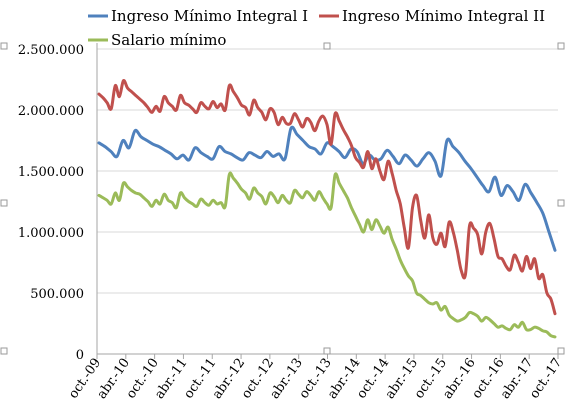 This screenshot has height=415, width=571. I want to click on y-tick-label: 1.000.000, so click(51, 233).